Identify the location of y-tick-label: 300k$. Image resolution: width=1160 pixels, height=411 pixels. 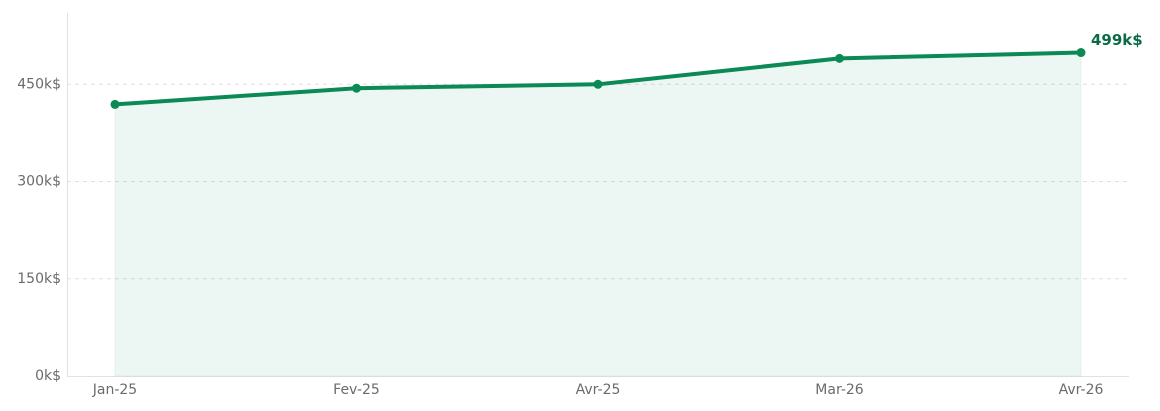
(39, 182).